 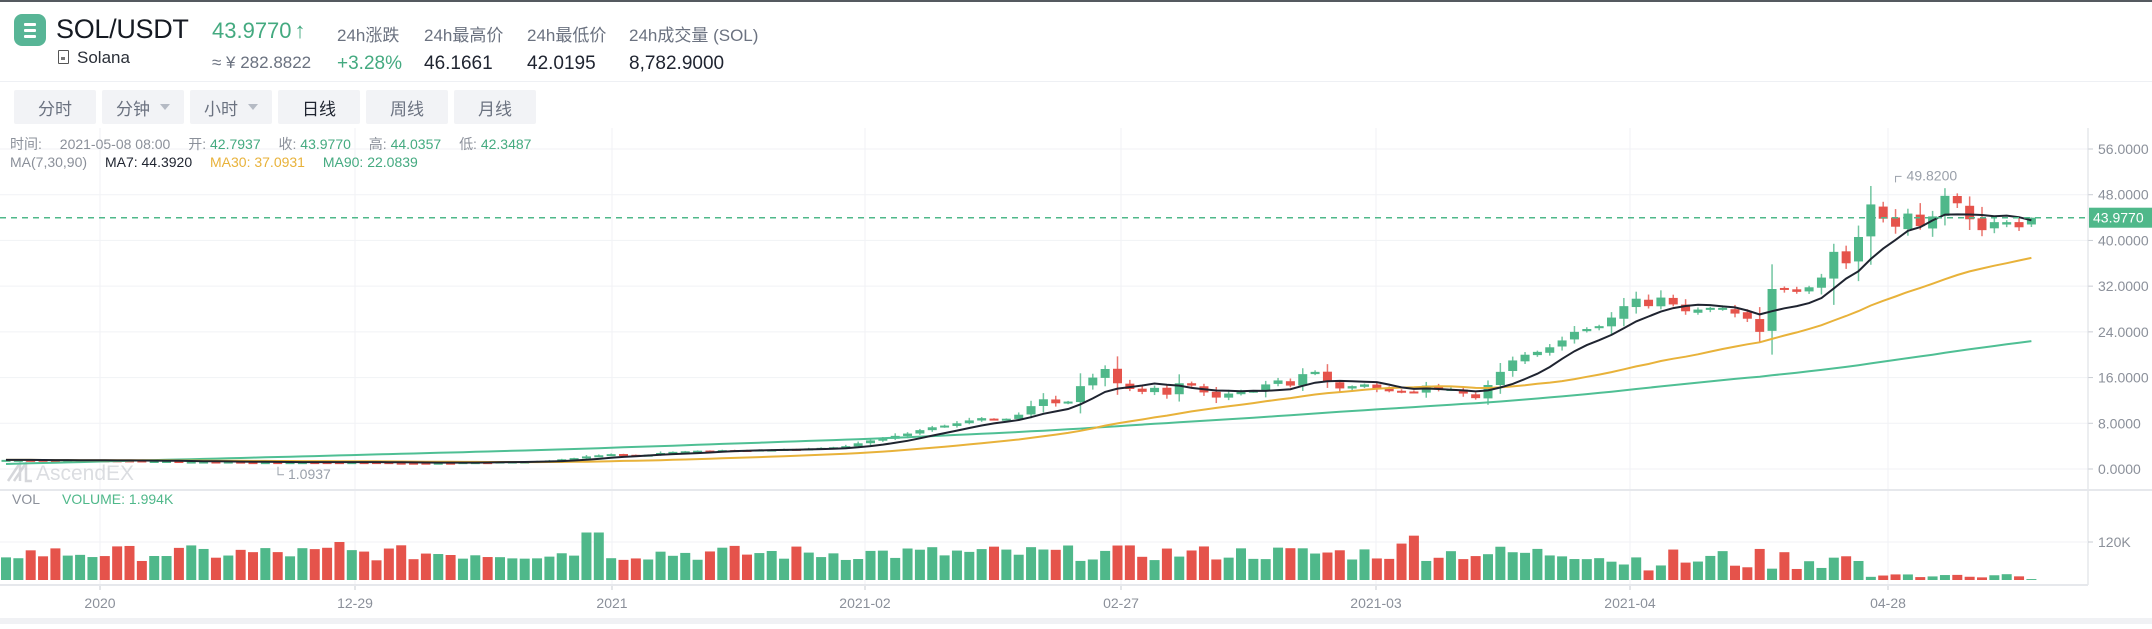 I want to click on cny-price: ≈ ¥ 282.8822, so click(x=262, y=62).